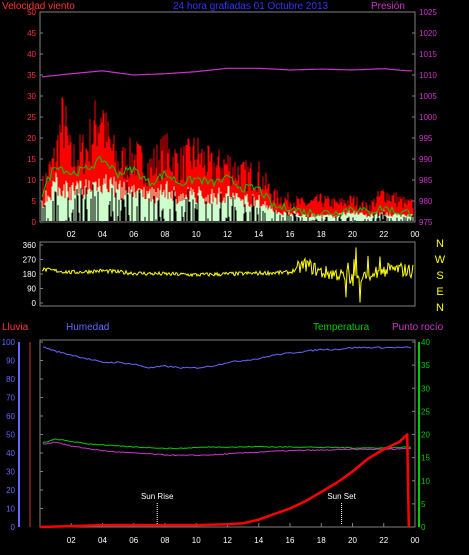 The height and width of the screenshot is (555, 469). What do you see at coordinates (383, 540) in the screenshot?
I see `bottom-x-axis-tick-label: 22` at bounding box center [383, 540].